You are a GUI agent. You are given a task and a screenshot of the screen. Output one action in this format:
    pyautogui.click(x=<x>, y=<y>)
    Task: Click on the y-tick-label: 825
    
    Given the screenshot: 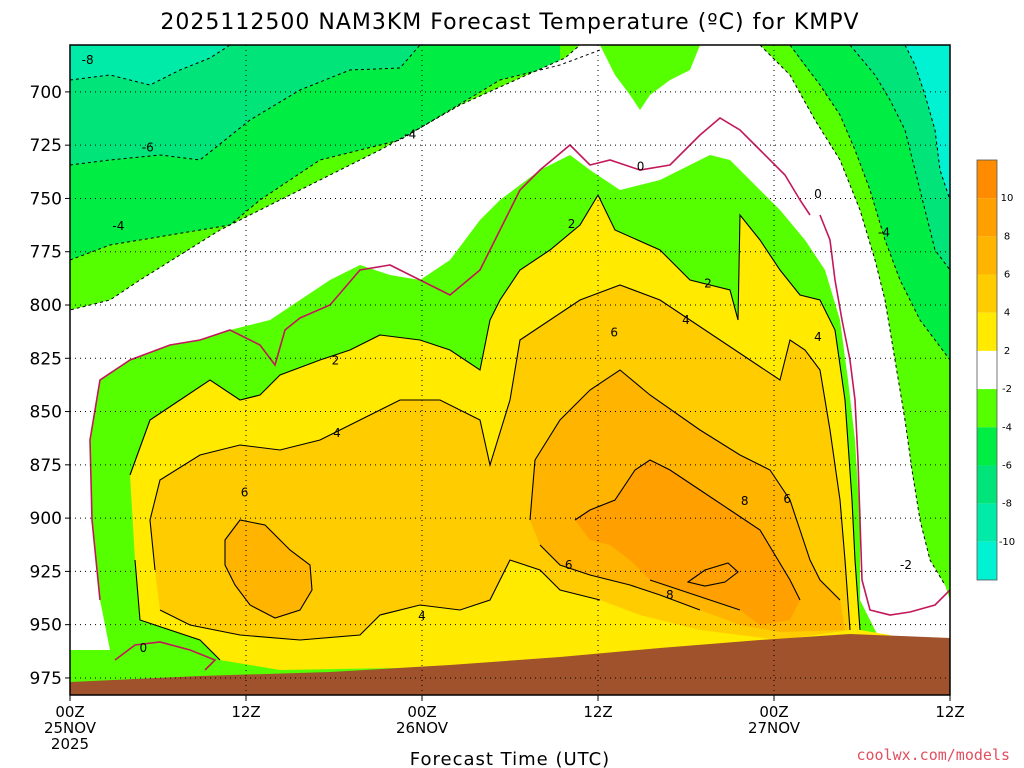 What is the action you would take?
    pyautogui.click(x=46, y=359)
    